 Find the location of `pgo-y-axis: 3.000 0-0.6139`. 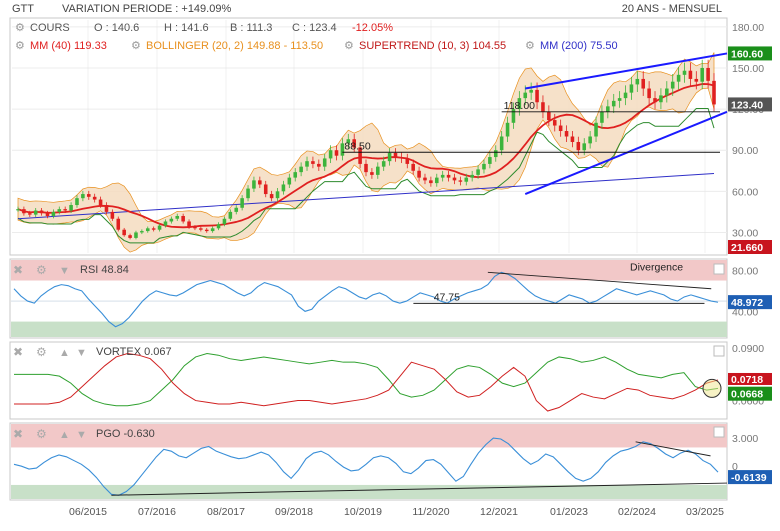

pgo-y-axis: 3.000 0-0.6139 is located at coordinates (750, 459).